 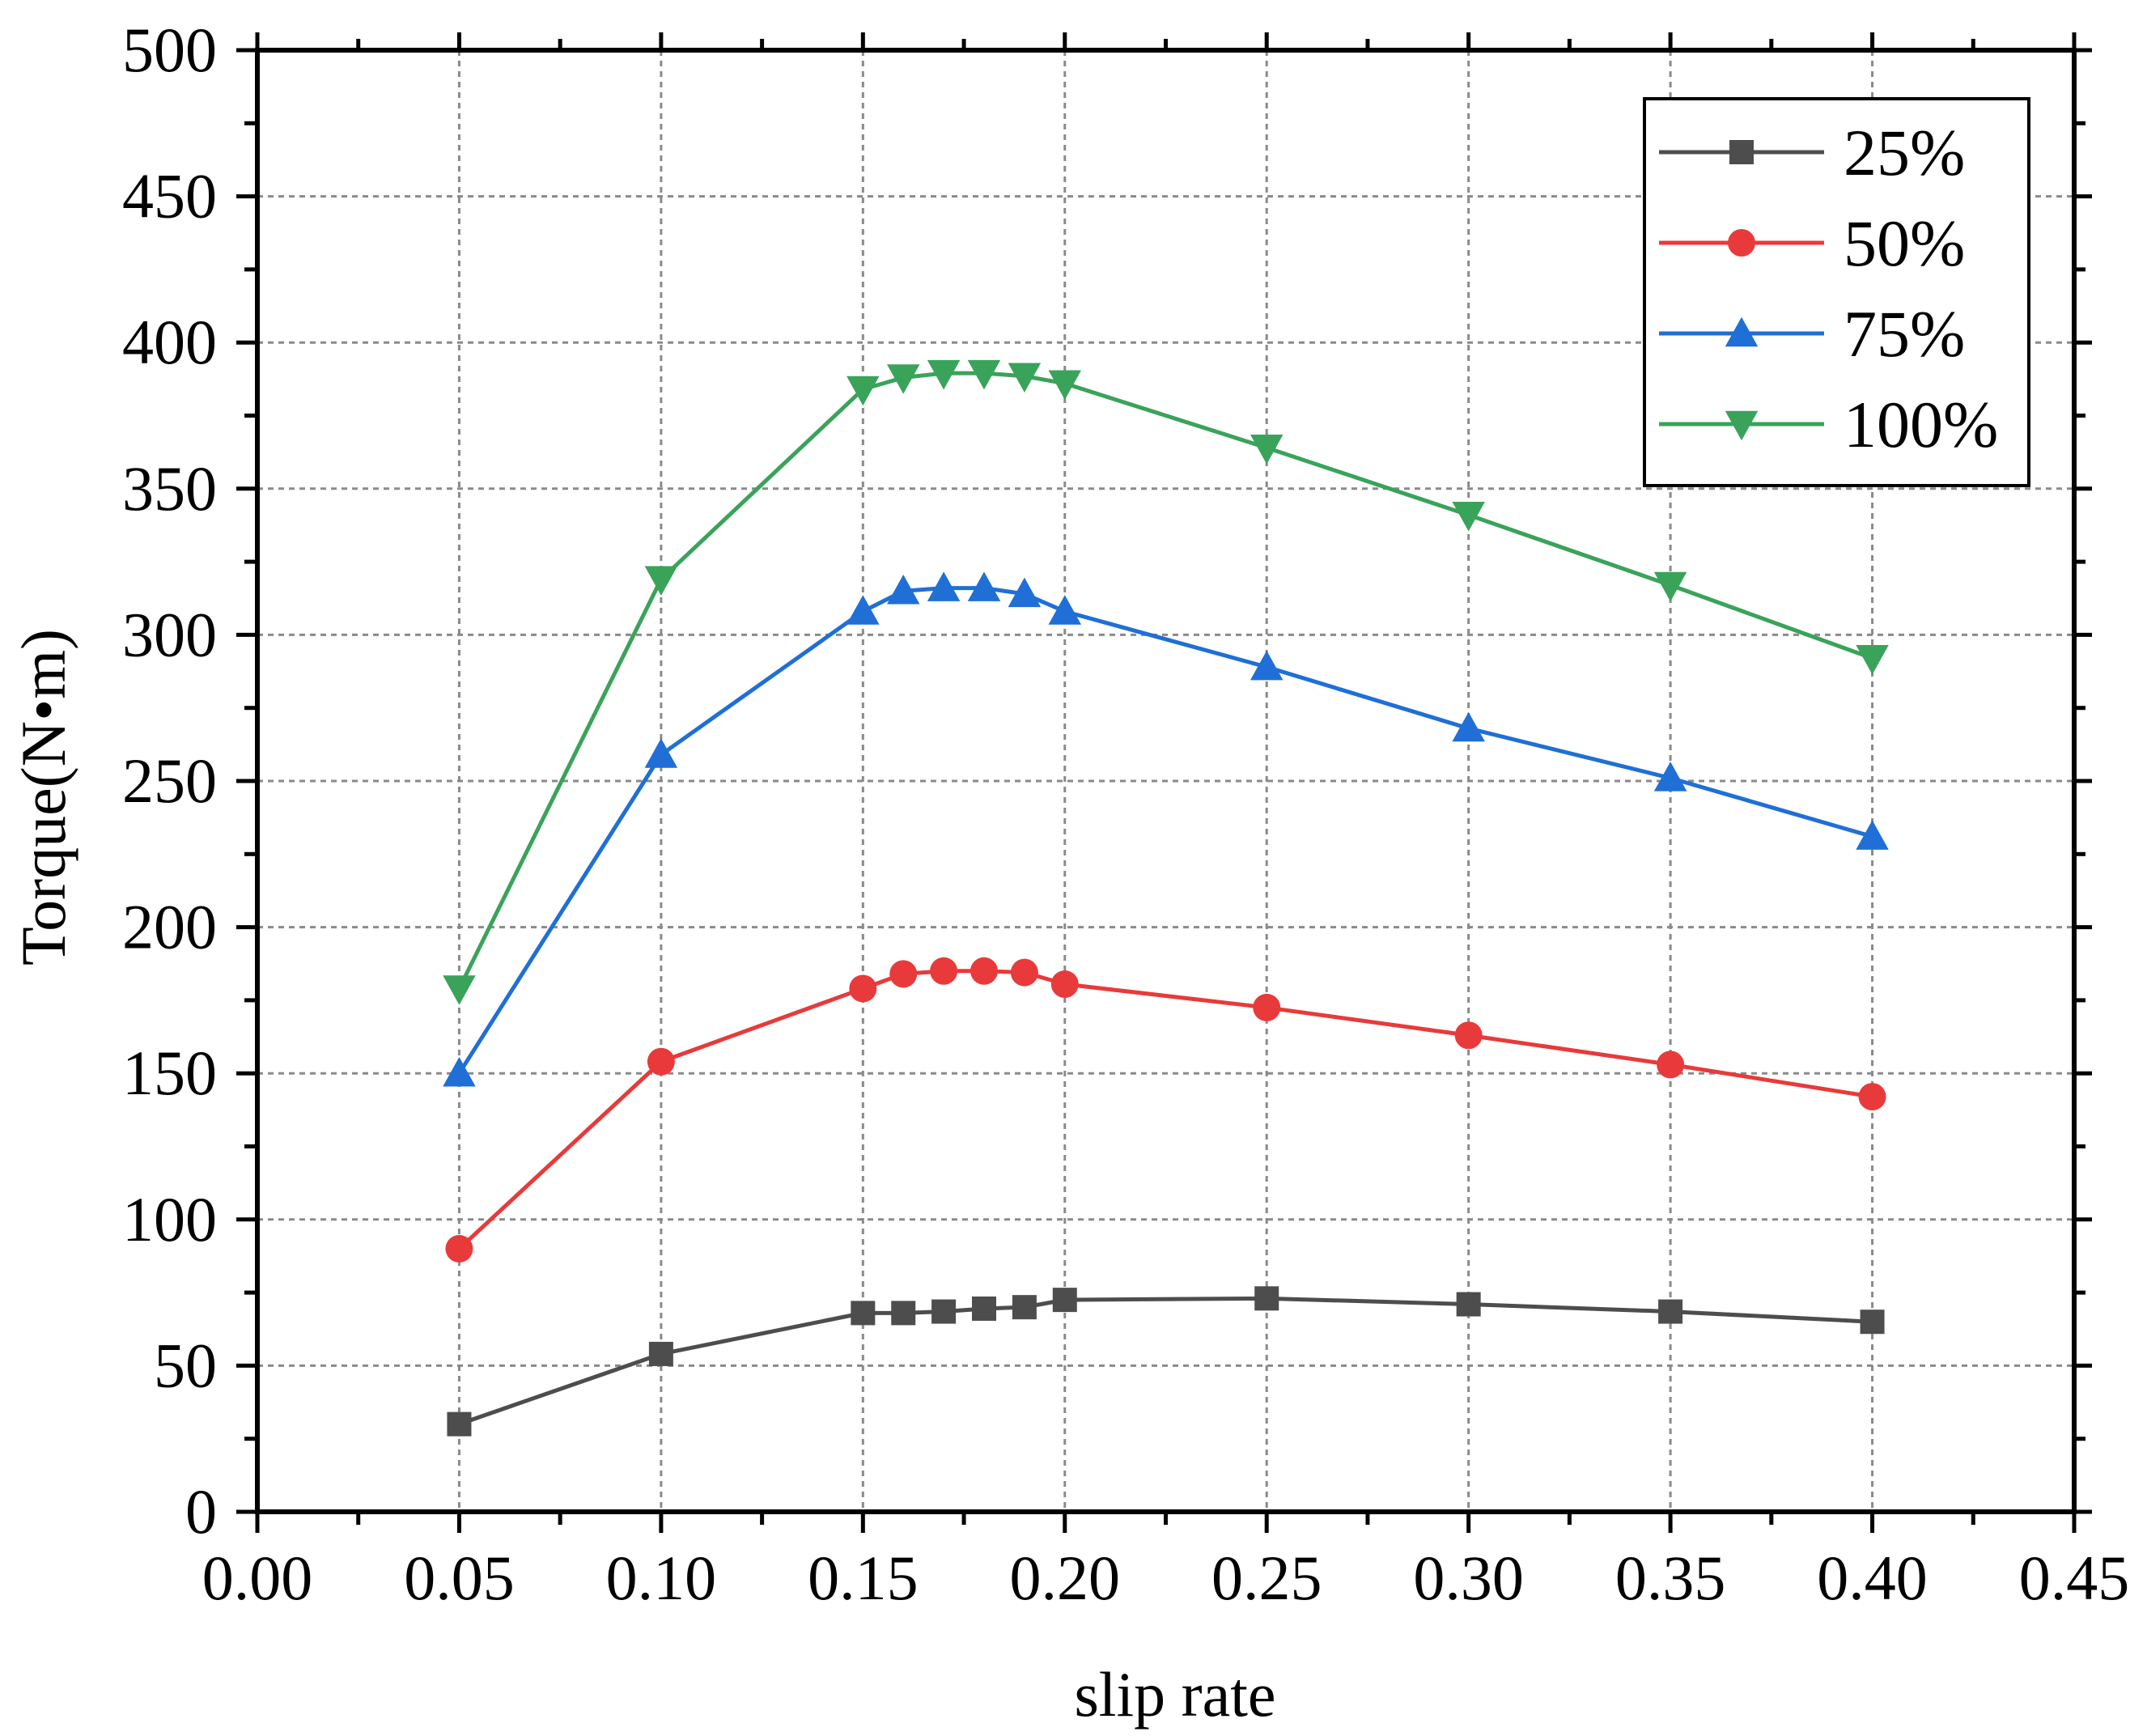 What do you see at coordinates (1921, 424) in the screenshot?
I see `legend-label: 100%` at bounding box center [1921, 424].